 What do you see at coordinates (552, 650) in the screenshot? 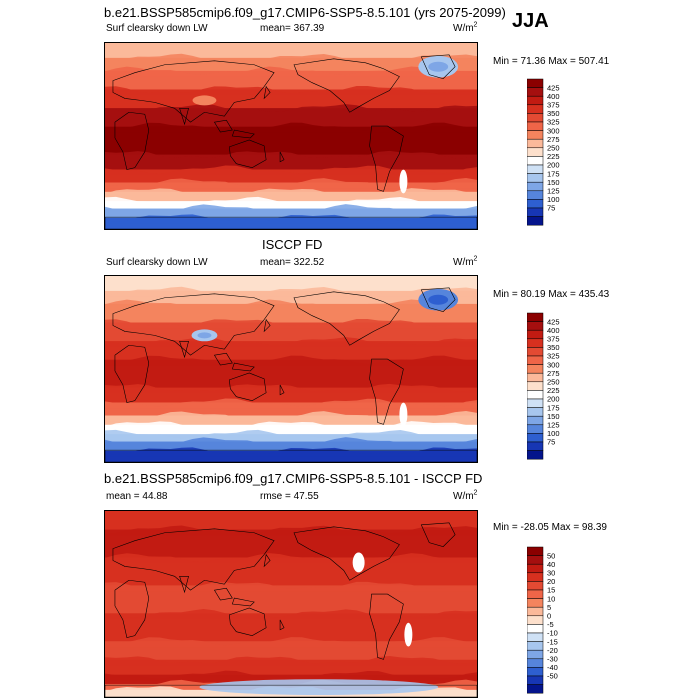
I see `panel3-colorbar-tick-label: -20` at bounding box center [552, 650].